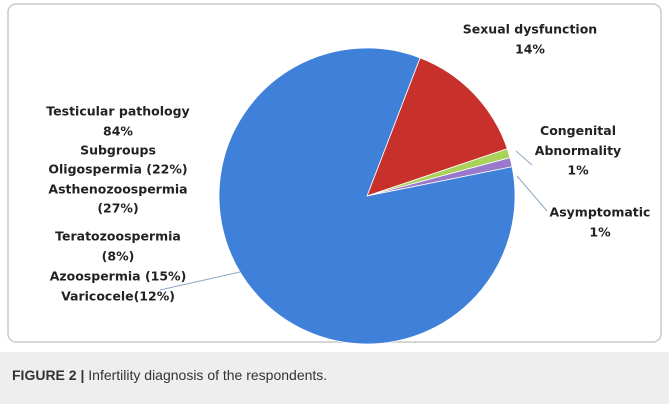 The height and width of the screenshot is (404, 669). What do you see at coordinates (600, 212) in the screenshot?
I see `slice-label: Asymptomatic` at bounding box center [600, 212].